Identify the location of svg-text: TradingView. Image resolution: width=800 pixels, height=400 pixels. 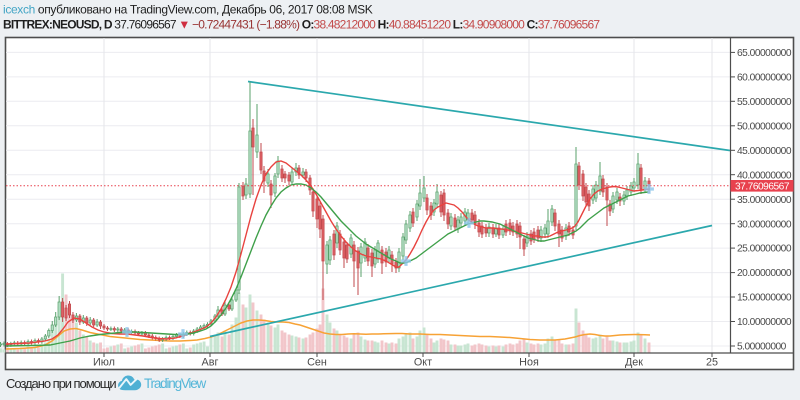
(175, 383).